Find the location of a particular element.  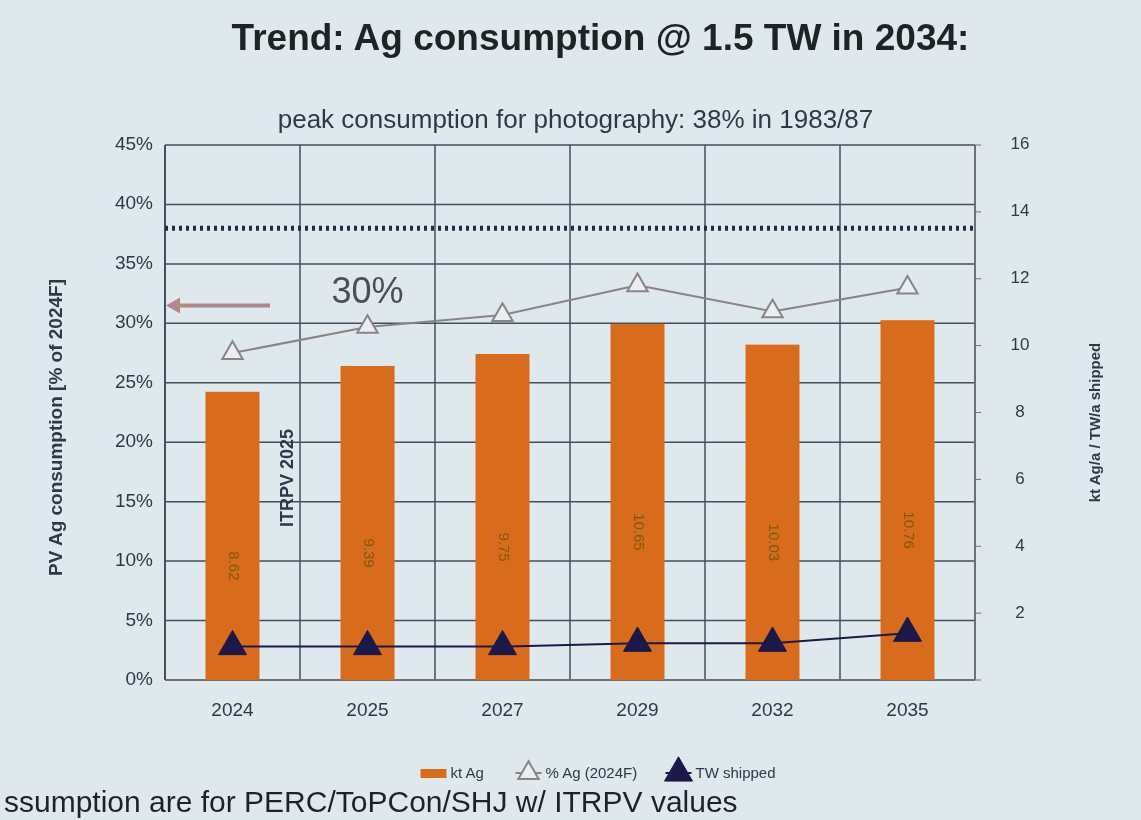

data-label: 10.03 is located at coordinates (774, 542).